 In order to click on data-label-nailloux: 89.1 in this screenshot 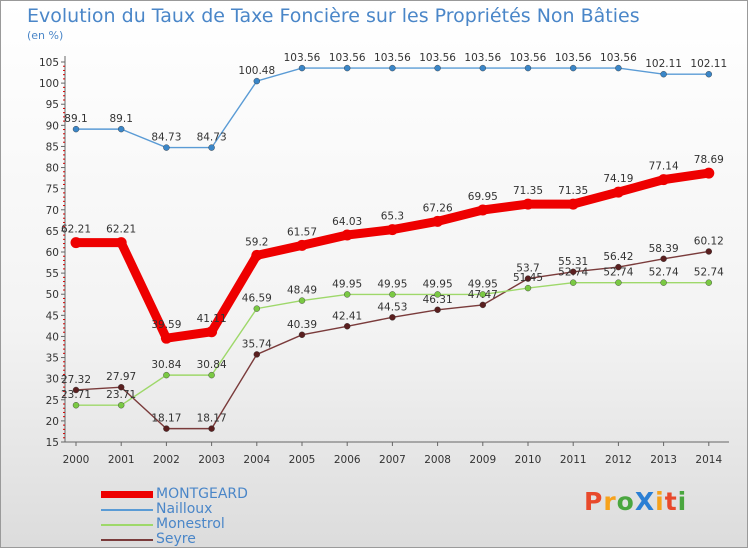, I will do `click(121, 119)`.